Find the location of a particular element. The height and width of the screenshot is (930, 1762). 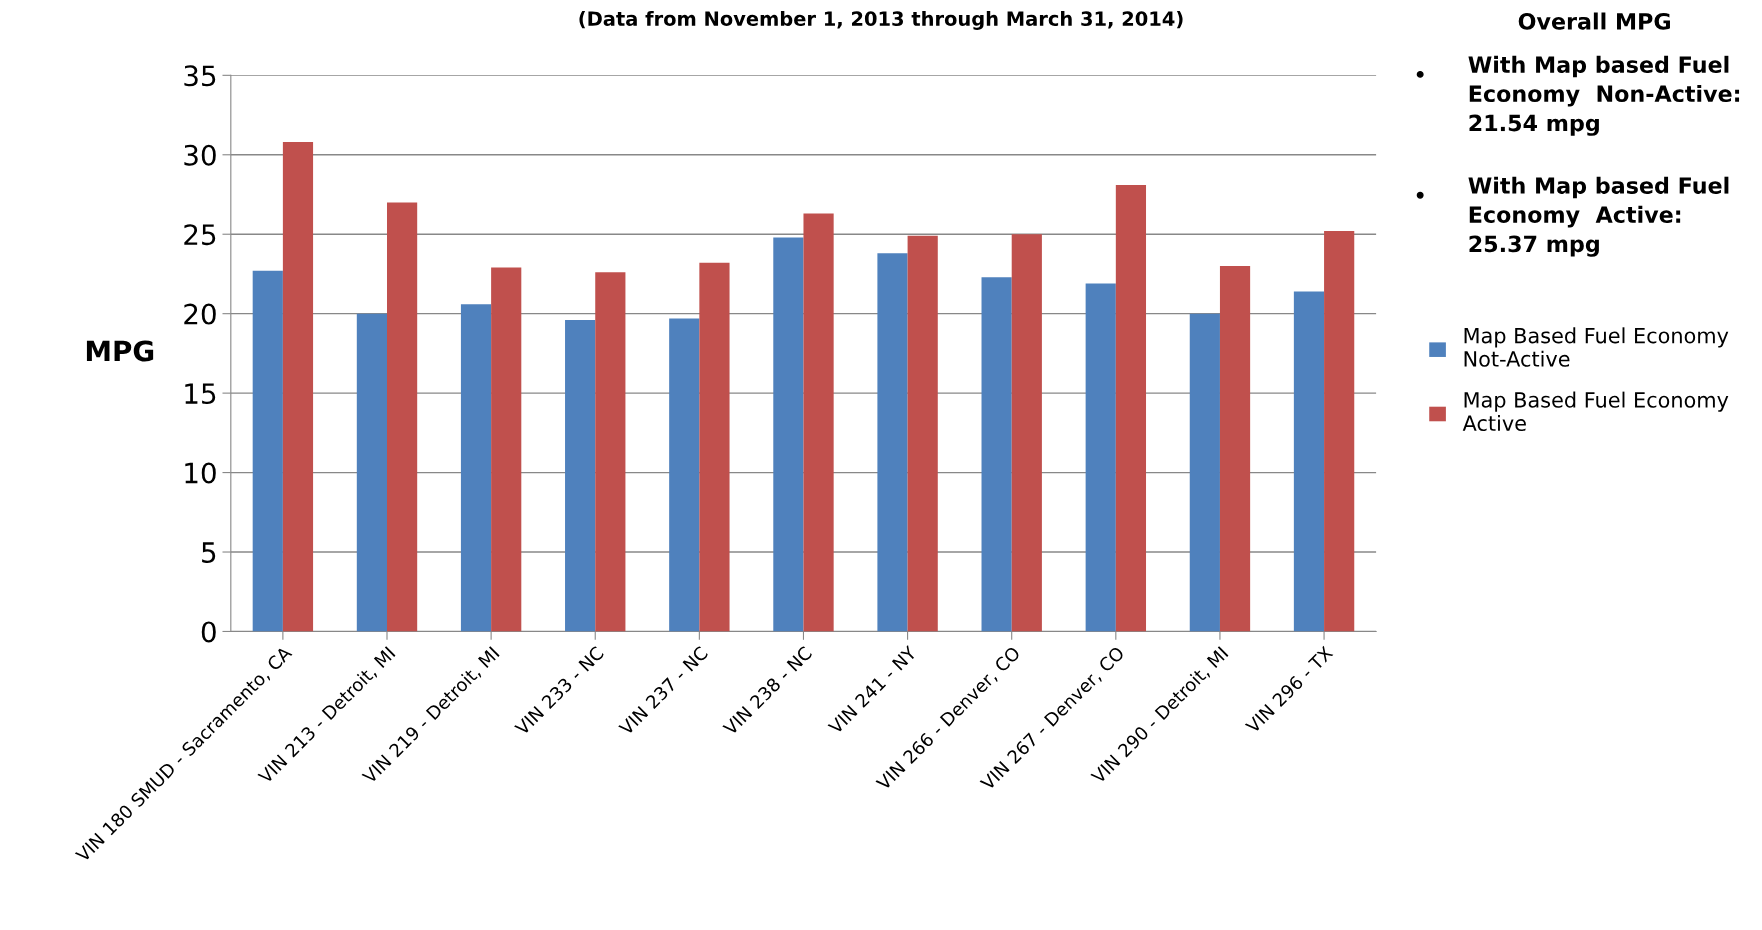

legend-label: Map Based Fuel Economy Active is located at coordinates (1595, 411).